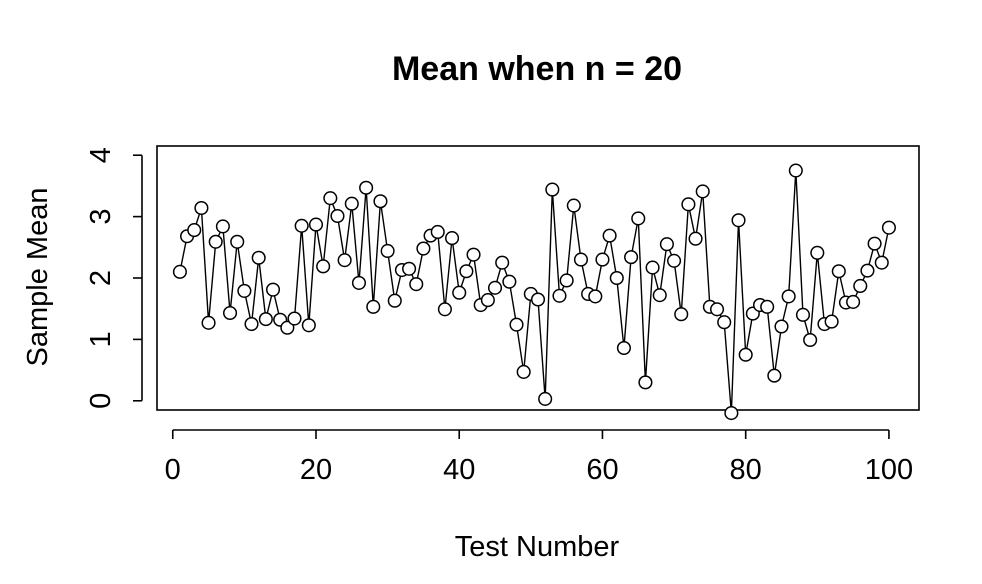  I want to click on x-axis-label: Test Number, so click(537, 547).